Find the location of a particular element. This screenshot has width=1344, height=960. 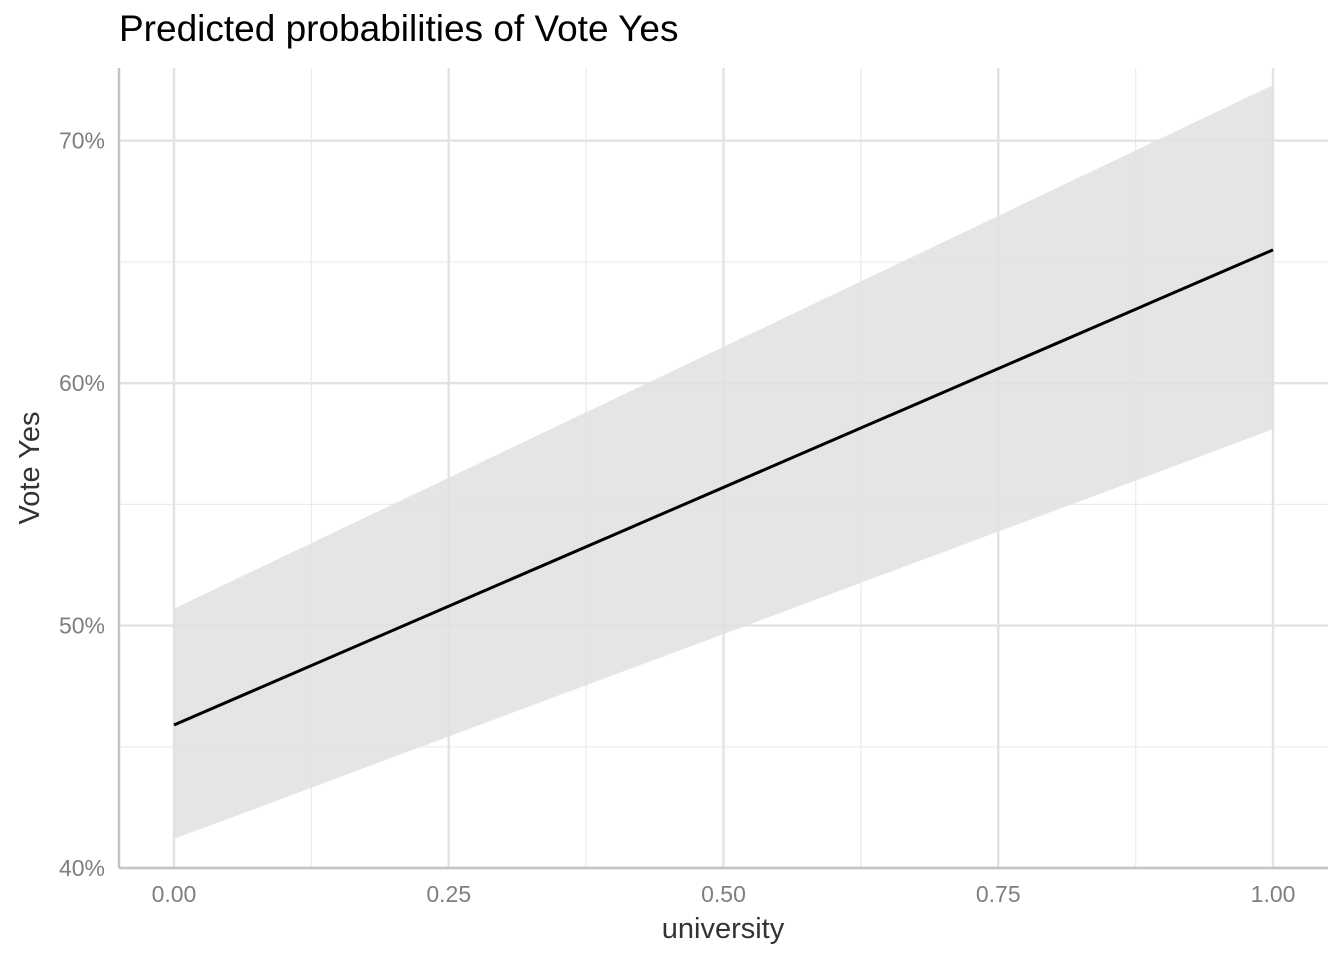

x-tick-label: 0.00 is located at coordinates (174, 894).